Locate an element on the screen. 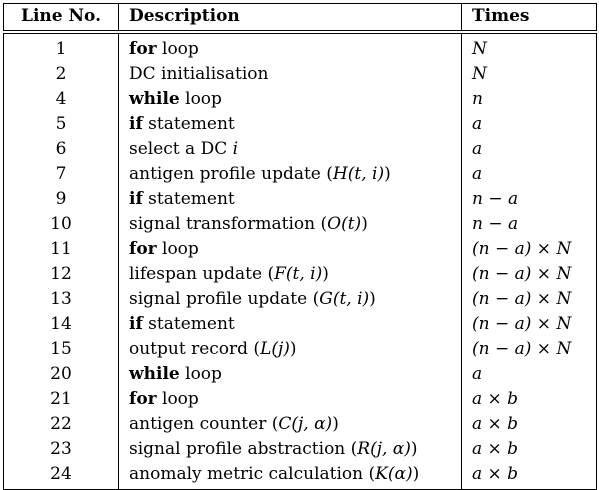  math-expression: C(j, α) is located at coordinates (305, 424).